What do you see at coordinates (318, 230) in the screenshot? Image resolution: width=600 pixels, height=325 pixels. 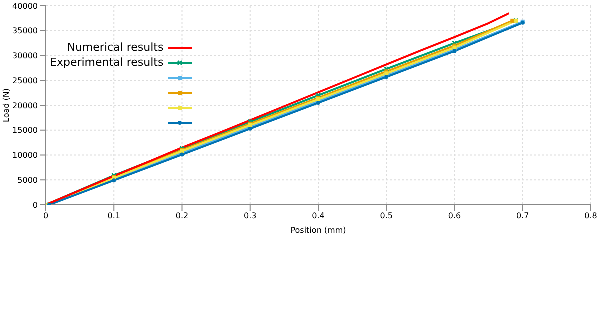 I see `x-axis-title: Position (mm)` at bounding box center [318, 230].